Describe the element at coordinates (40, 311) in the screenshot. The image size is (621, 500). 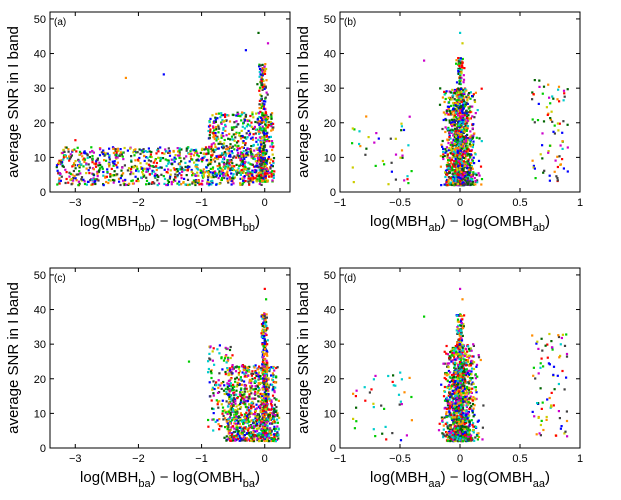
I see `y-tick-label: 40` at that location.